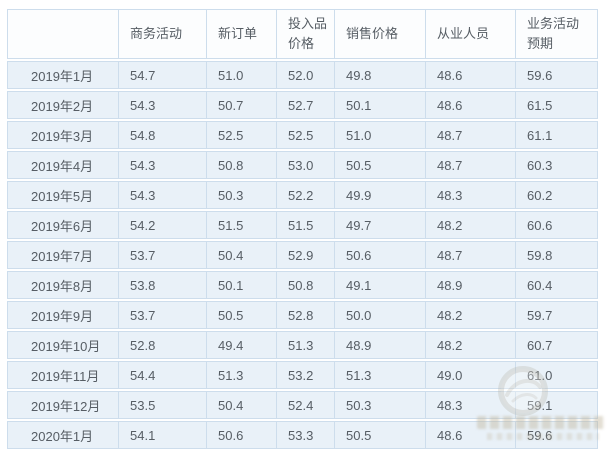  What do you see at coordinates (163, 34) in the screenshot?
I see `column-header: 商务活动` at bounding box center [163, 34].